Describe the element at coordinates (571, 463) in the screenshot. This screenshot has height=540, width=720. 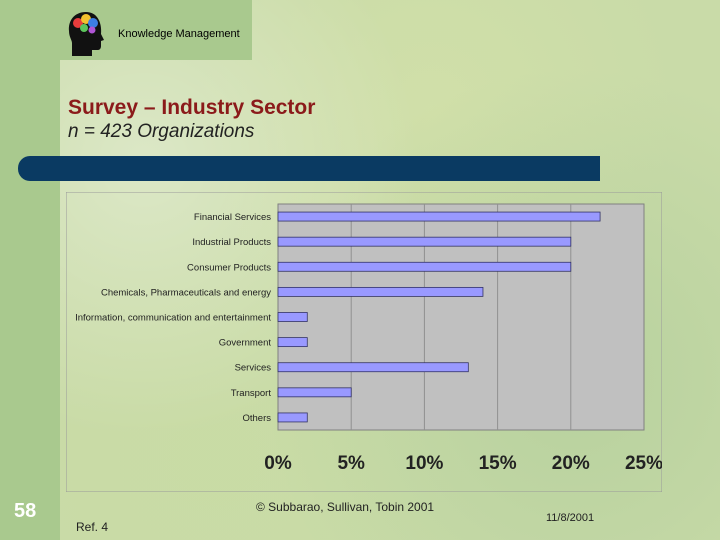
I see `x-tick-label: 20%` at that location.